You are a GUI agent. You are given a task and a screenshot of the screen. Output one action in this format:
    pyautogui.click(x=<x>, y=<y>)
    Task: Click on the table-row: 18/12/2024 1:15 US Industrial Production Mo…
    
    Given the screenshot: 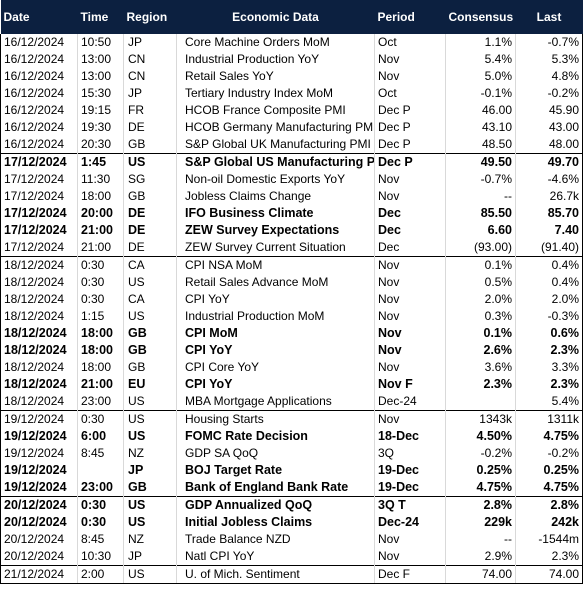 What is the action you would take?
    pyautogui.click(x=291, y=316)
    